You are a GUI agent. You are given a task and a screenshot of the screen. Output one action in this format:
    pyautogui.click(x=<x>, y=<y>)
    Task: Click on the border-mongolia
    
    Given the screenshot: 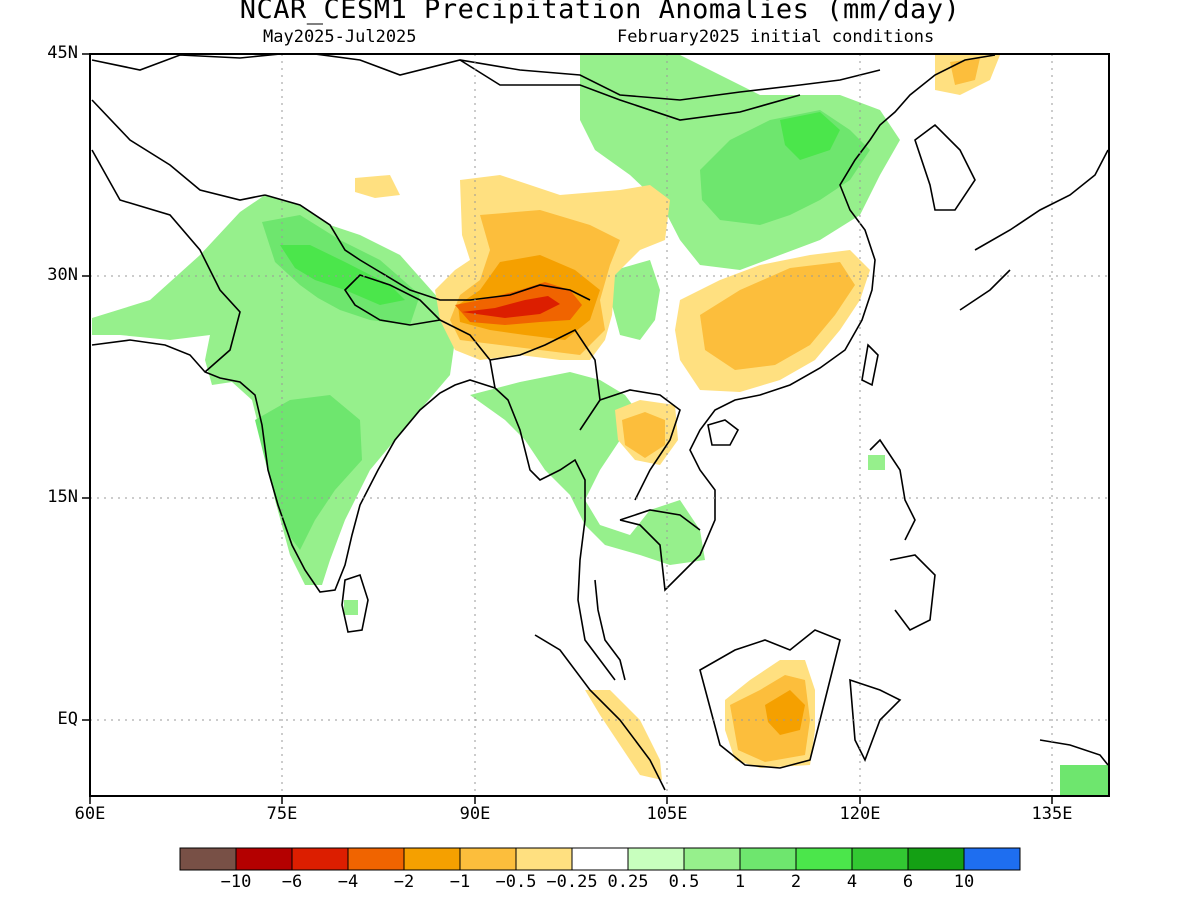 What is the action you would take?
    pyautogui.click(x=630, y=90)
    